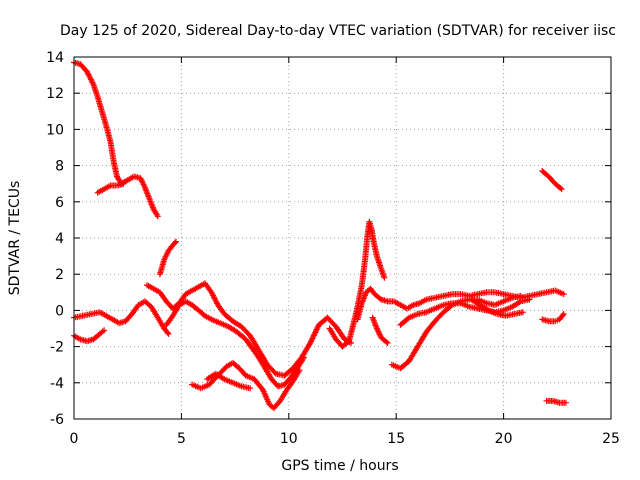 This screenshot has width=640, height=480. Describe the element at coordinates (57, 348) in the screenshot. I see `y-tick-label: -2` at that location.